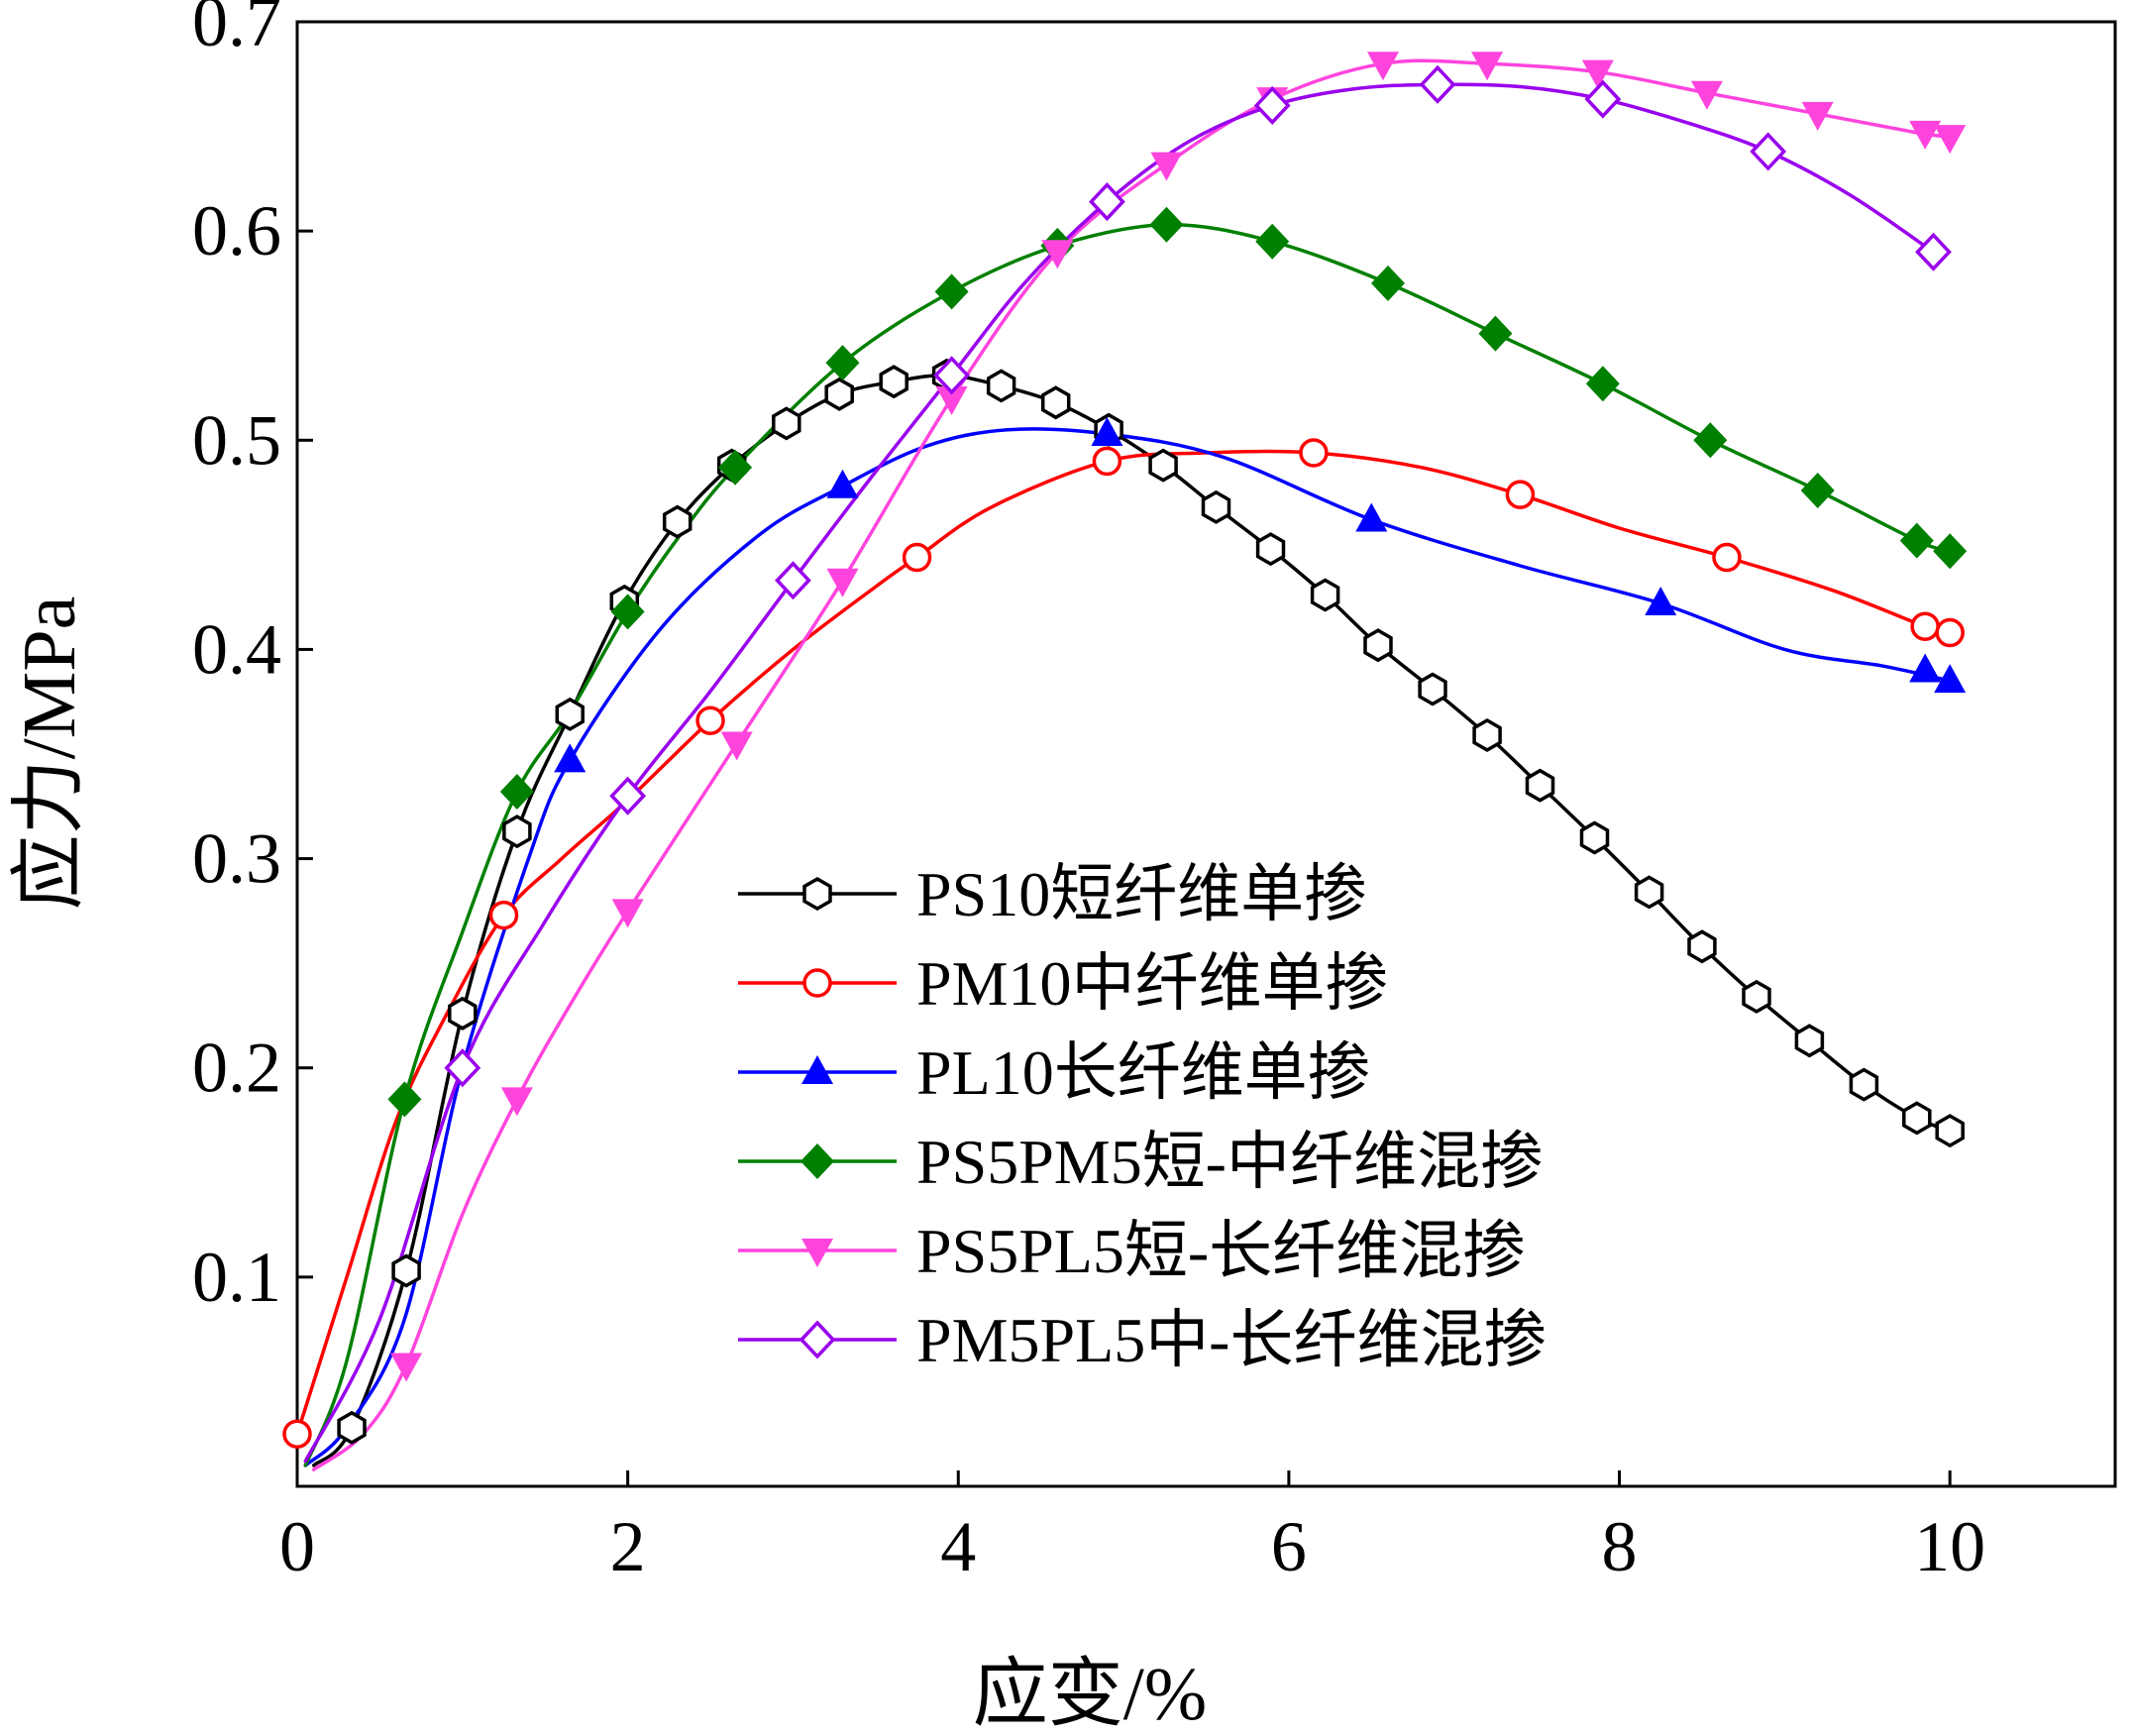 This screenshot has width=2133, height=1736. Describe the element at coordinates (1221, 1251) in the screenshot. I see `legend-label: PS5PL5短-长纤维混掺` at that location.